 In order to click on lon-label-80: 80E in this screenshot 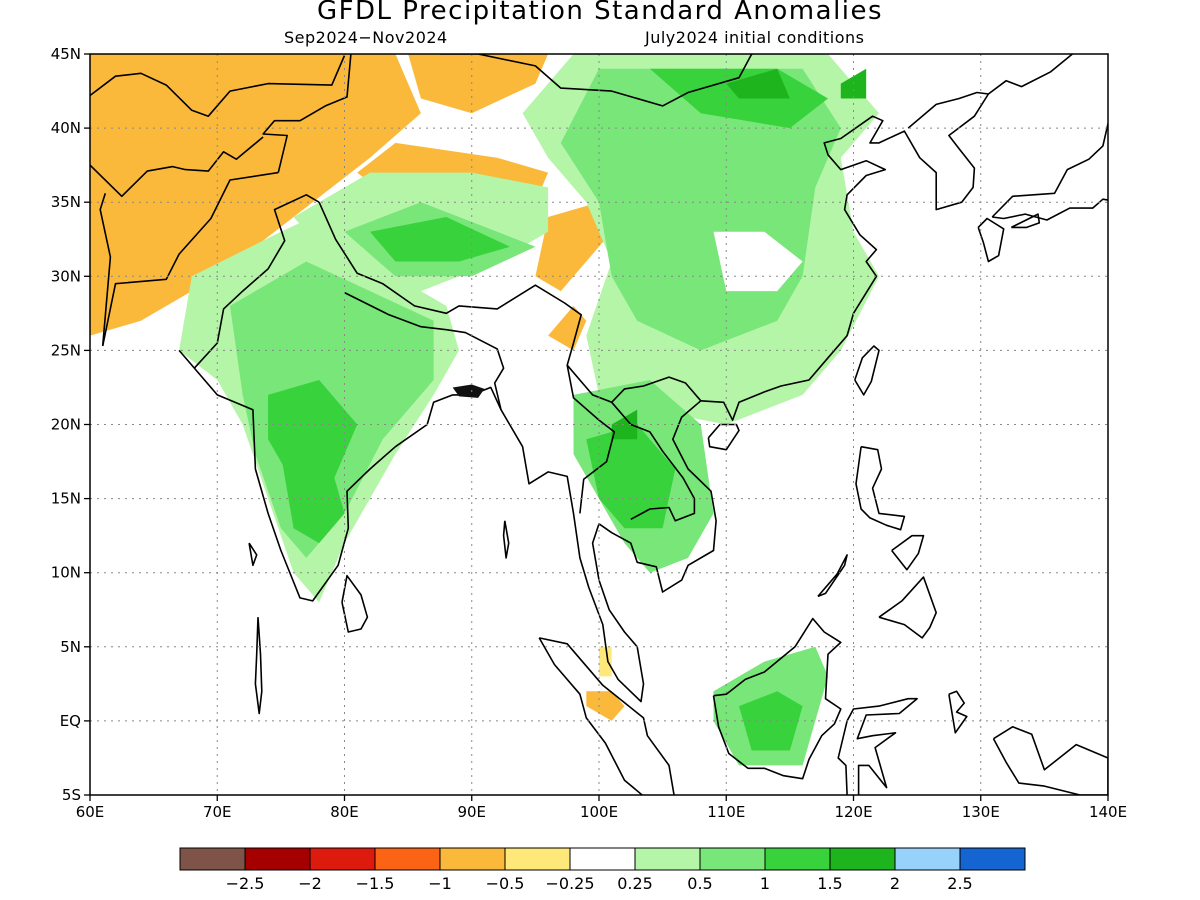, I will do `click(344, 812)`.